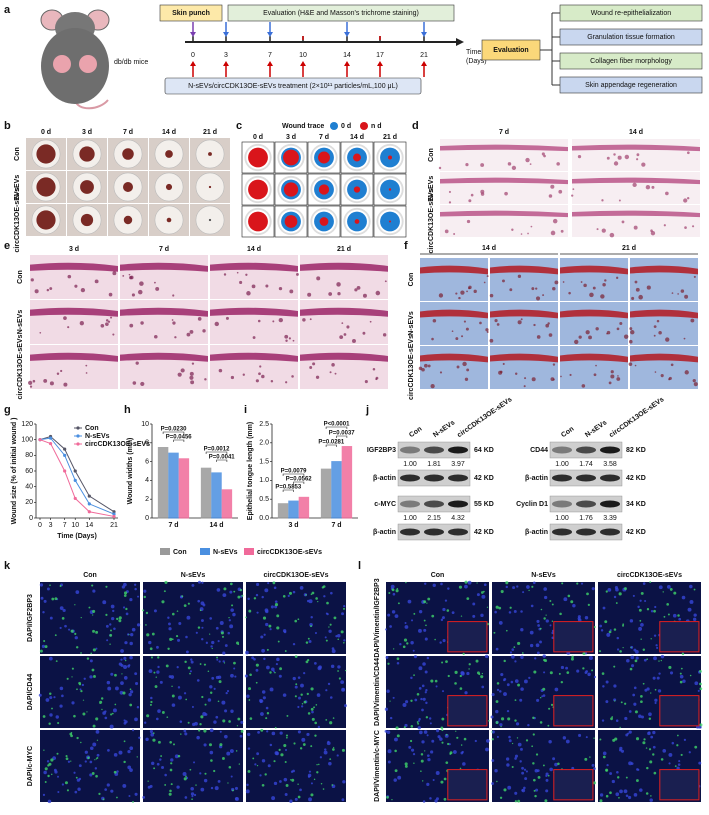 Image resolution: width=709 pixels, height=815 pixels. I want to click on inset, so click(467, 637).